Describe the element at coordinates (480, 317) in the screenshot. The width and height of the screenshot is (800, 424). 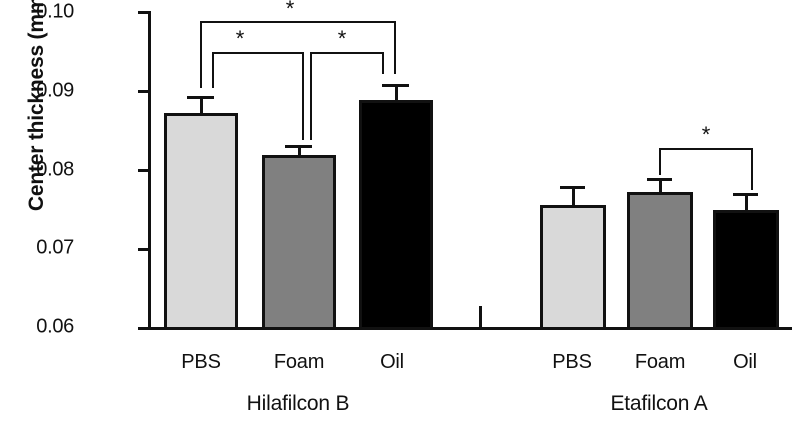
I see `axis-break-tick` at that location.